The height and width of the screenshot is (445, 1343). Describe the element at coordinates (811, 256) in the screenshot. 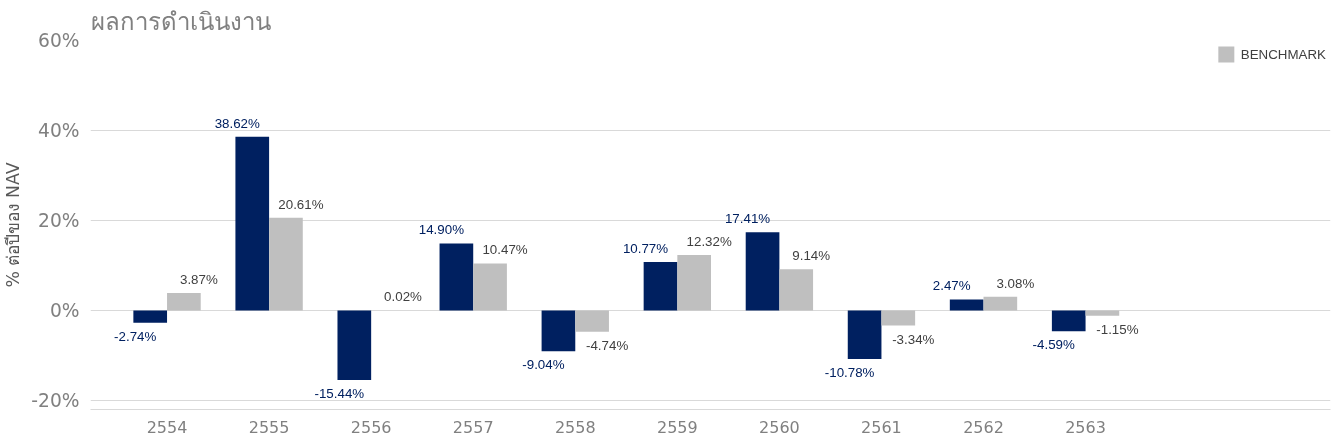

I see `data-label: 9.14%` at that location.